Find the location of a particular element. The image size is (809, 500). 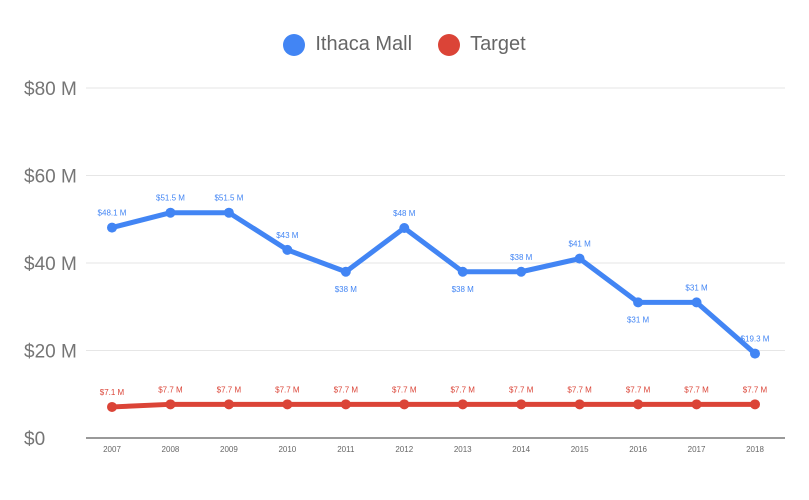

series-line is located at coordinates (433, 405).